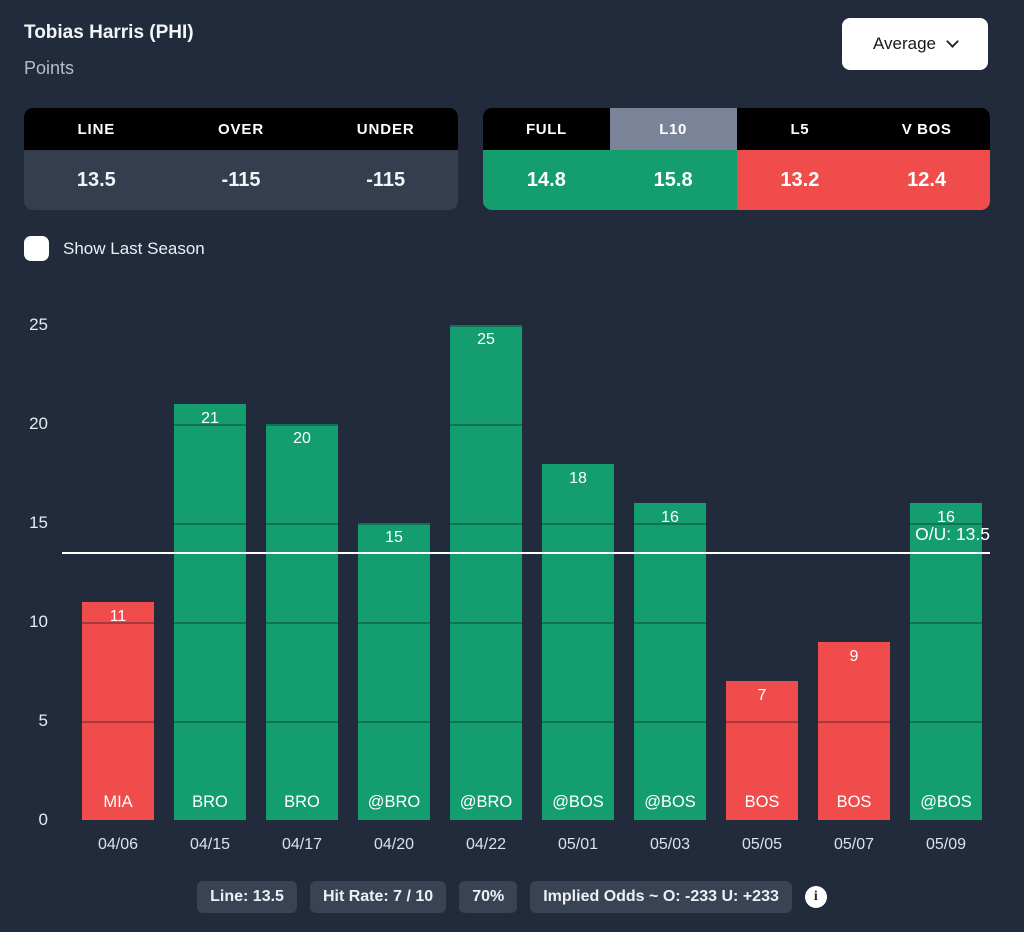 Image resolution: width=1024 pixels, height=932 pixels. Describe the element at coordinates (96, 179) in the screenshot. I see `line-value: 13.5` at that location.